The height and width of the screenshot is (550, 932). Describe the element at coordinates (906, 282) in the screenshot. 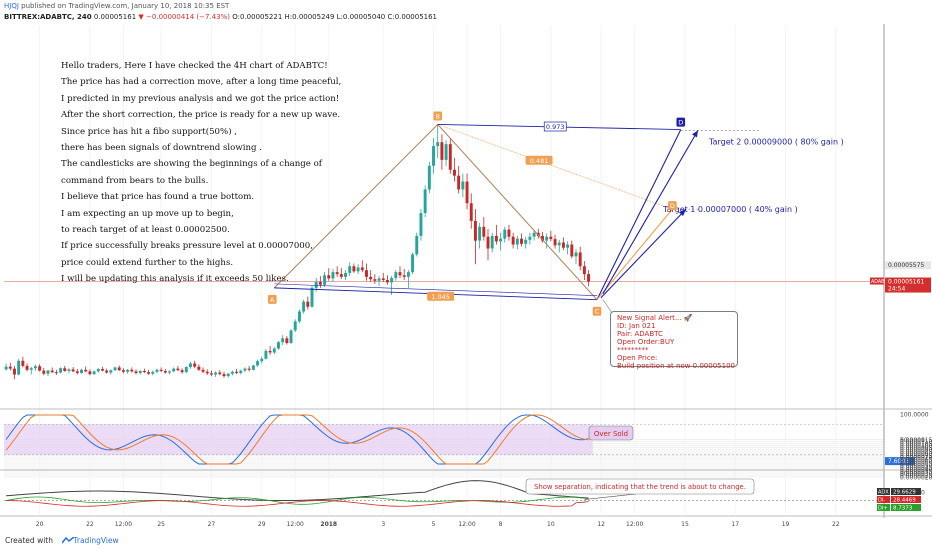

I see `price-tag-label: 0.00005161` at that location.